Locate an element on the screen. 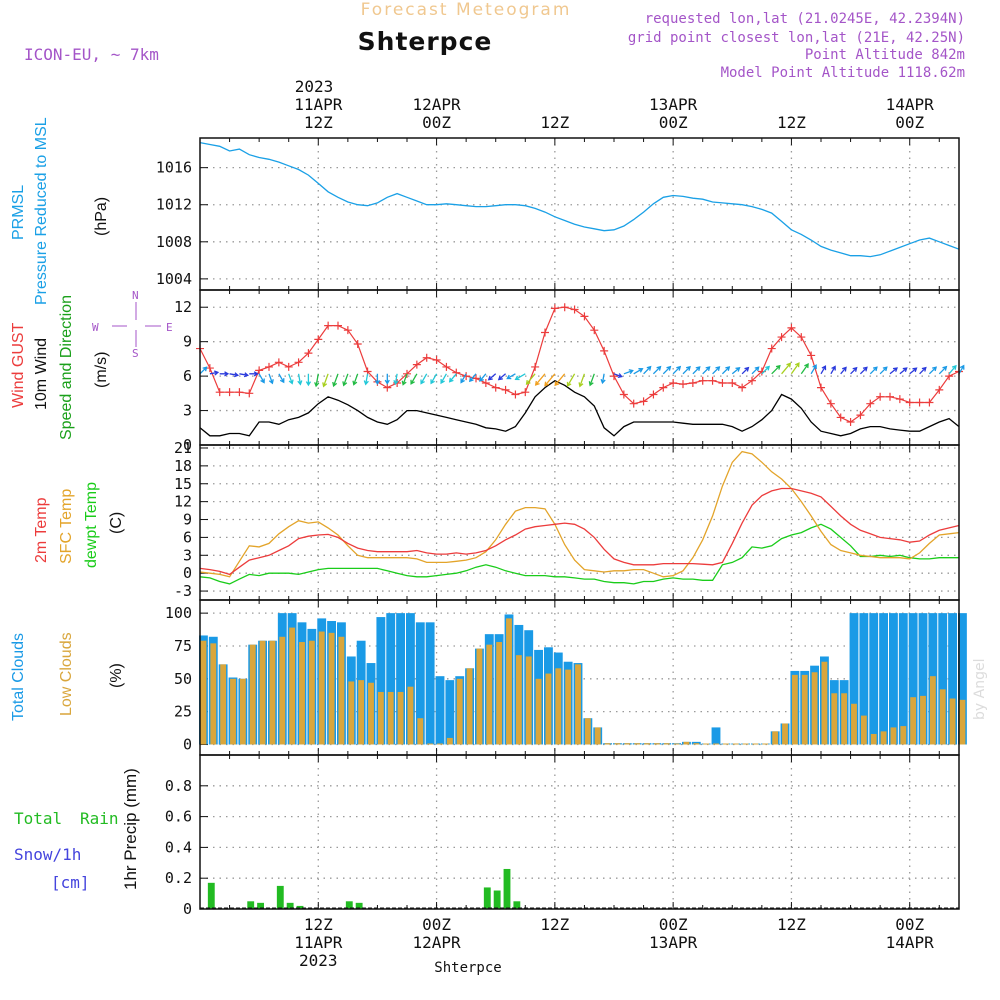 Image resolution: width=1000 pixels, height=1000 pixels. y-tick-label: 9 is located at coordinates (187, 342).